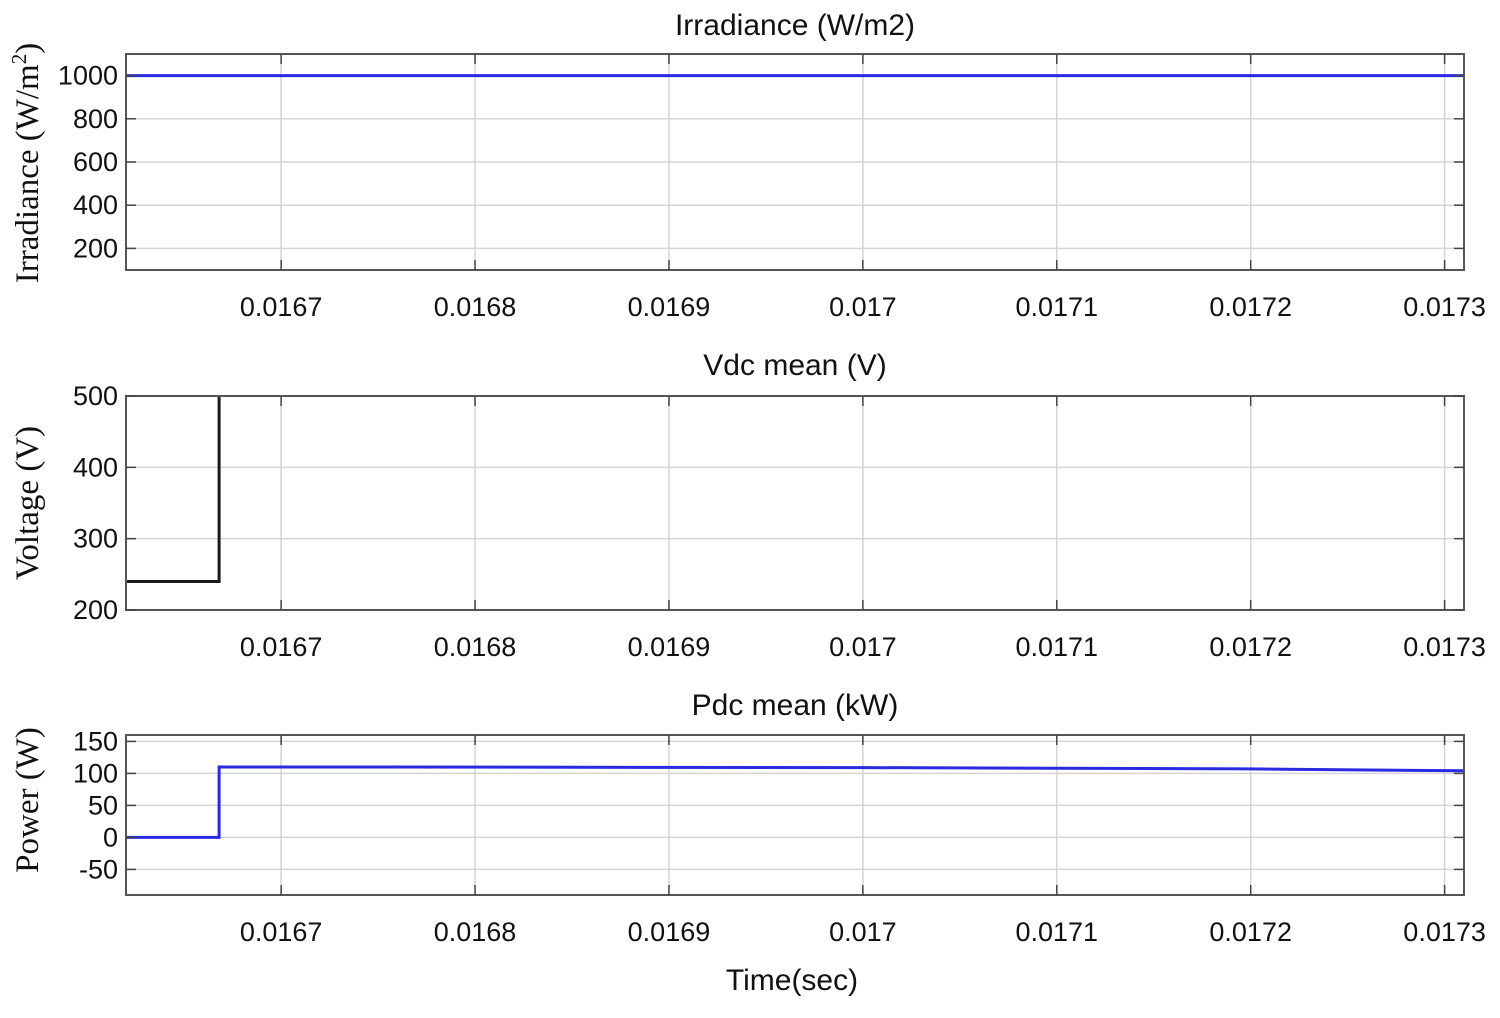 The height and width of the screenshot is (1018, 1500). What do you see at coordinates (1056, 932) in the screenshot?
I see `power-xtick-label: 0.0171` at bounding box center [1056, 932].